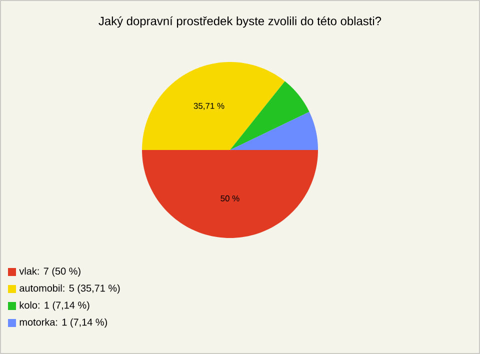 The width and height of the screenshot is (480, 354). I want to click on legend-label: vlak: 7 (50 %), so click(49, 272).